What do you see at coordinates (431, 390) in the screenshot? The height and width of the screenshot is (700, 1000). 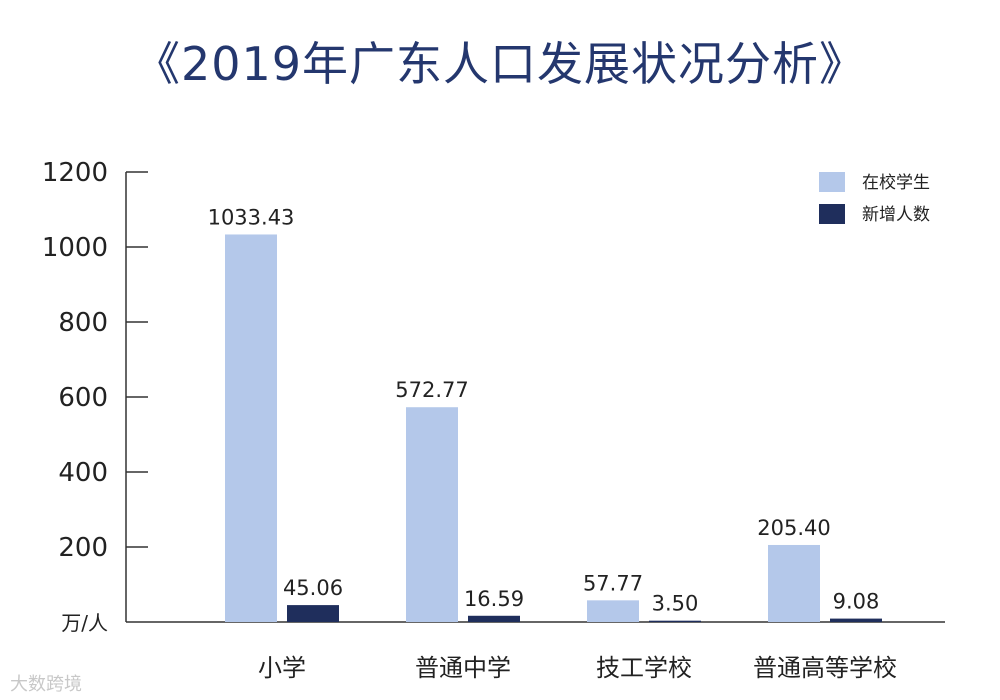 I see `data-label: 572.77` at bounding box center [431, 390].